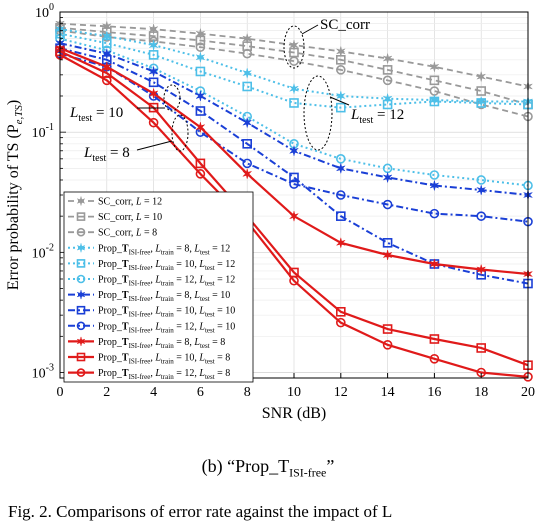 The image size is (536, 522). I want to click on figure-caption: (b) “Prop_TISI-free”, so click(268, 468).